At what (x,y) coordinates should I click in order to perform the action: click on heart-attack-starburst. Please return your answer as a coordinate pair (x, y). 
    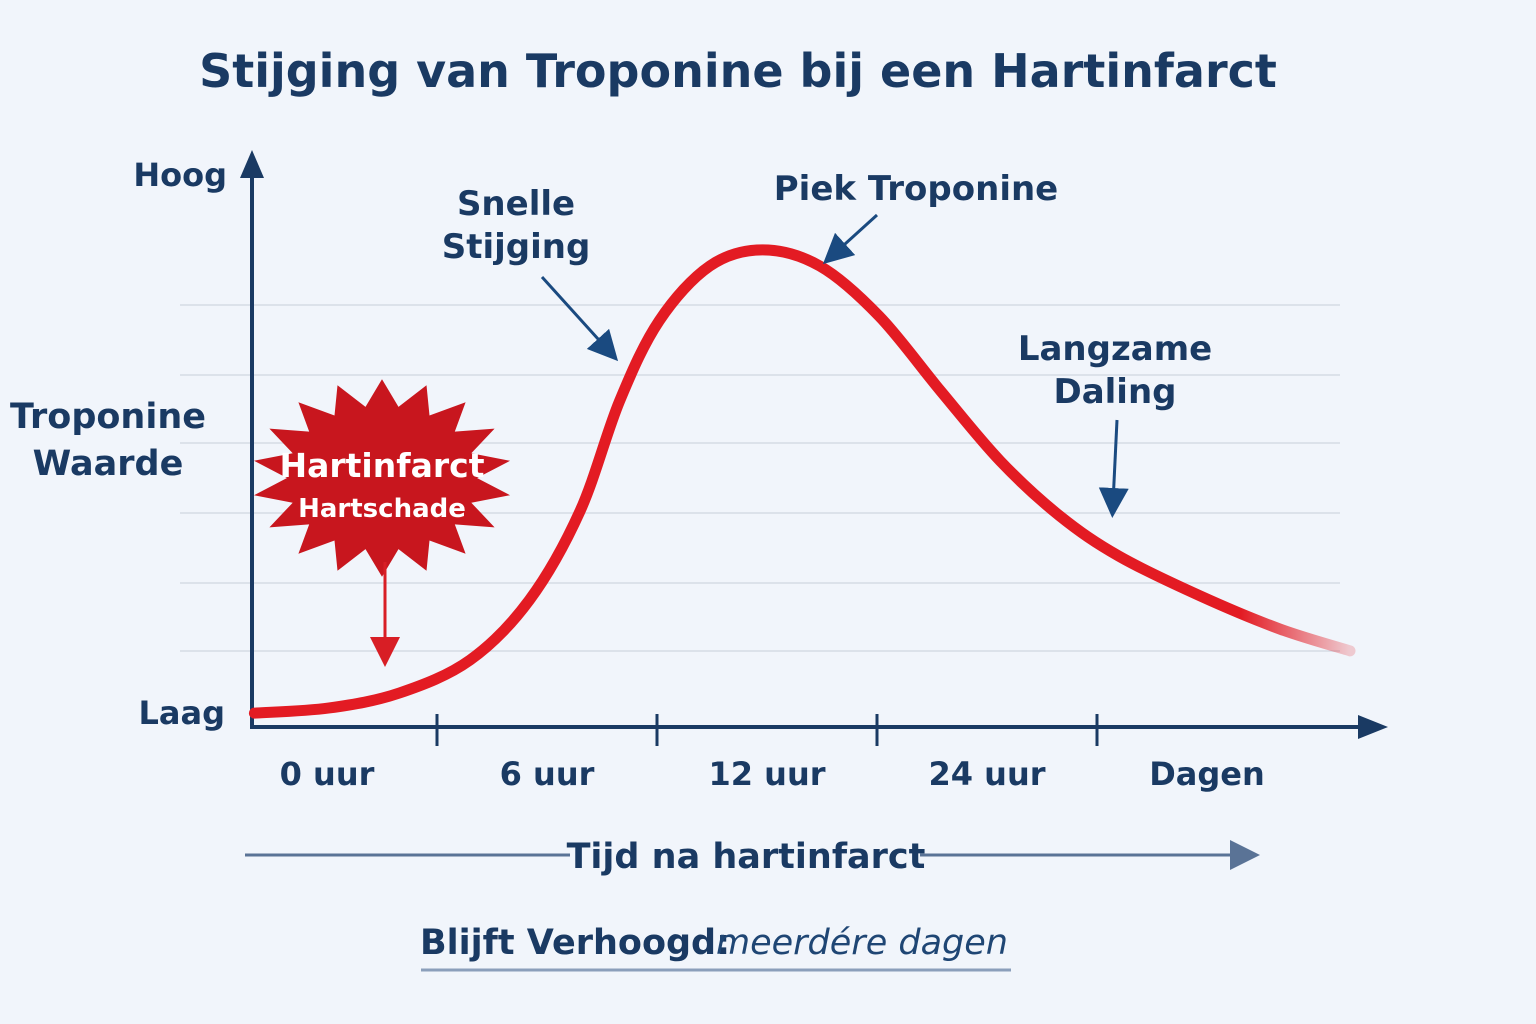
    Looking at the image, I should click on (382, 478).